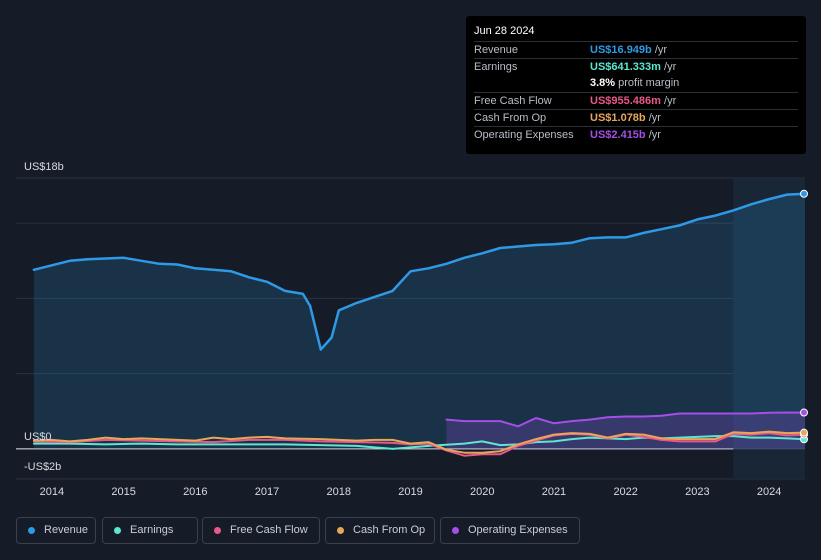  Describe the element at coordinates (647, 83) in the screenshot. I see `tooltip-suffix: profit margin` at that location.